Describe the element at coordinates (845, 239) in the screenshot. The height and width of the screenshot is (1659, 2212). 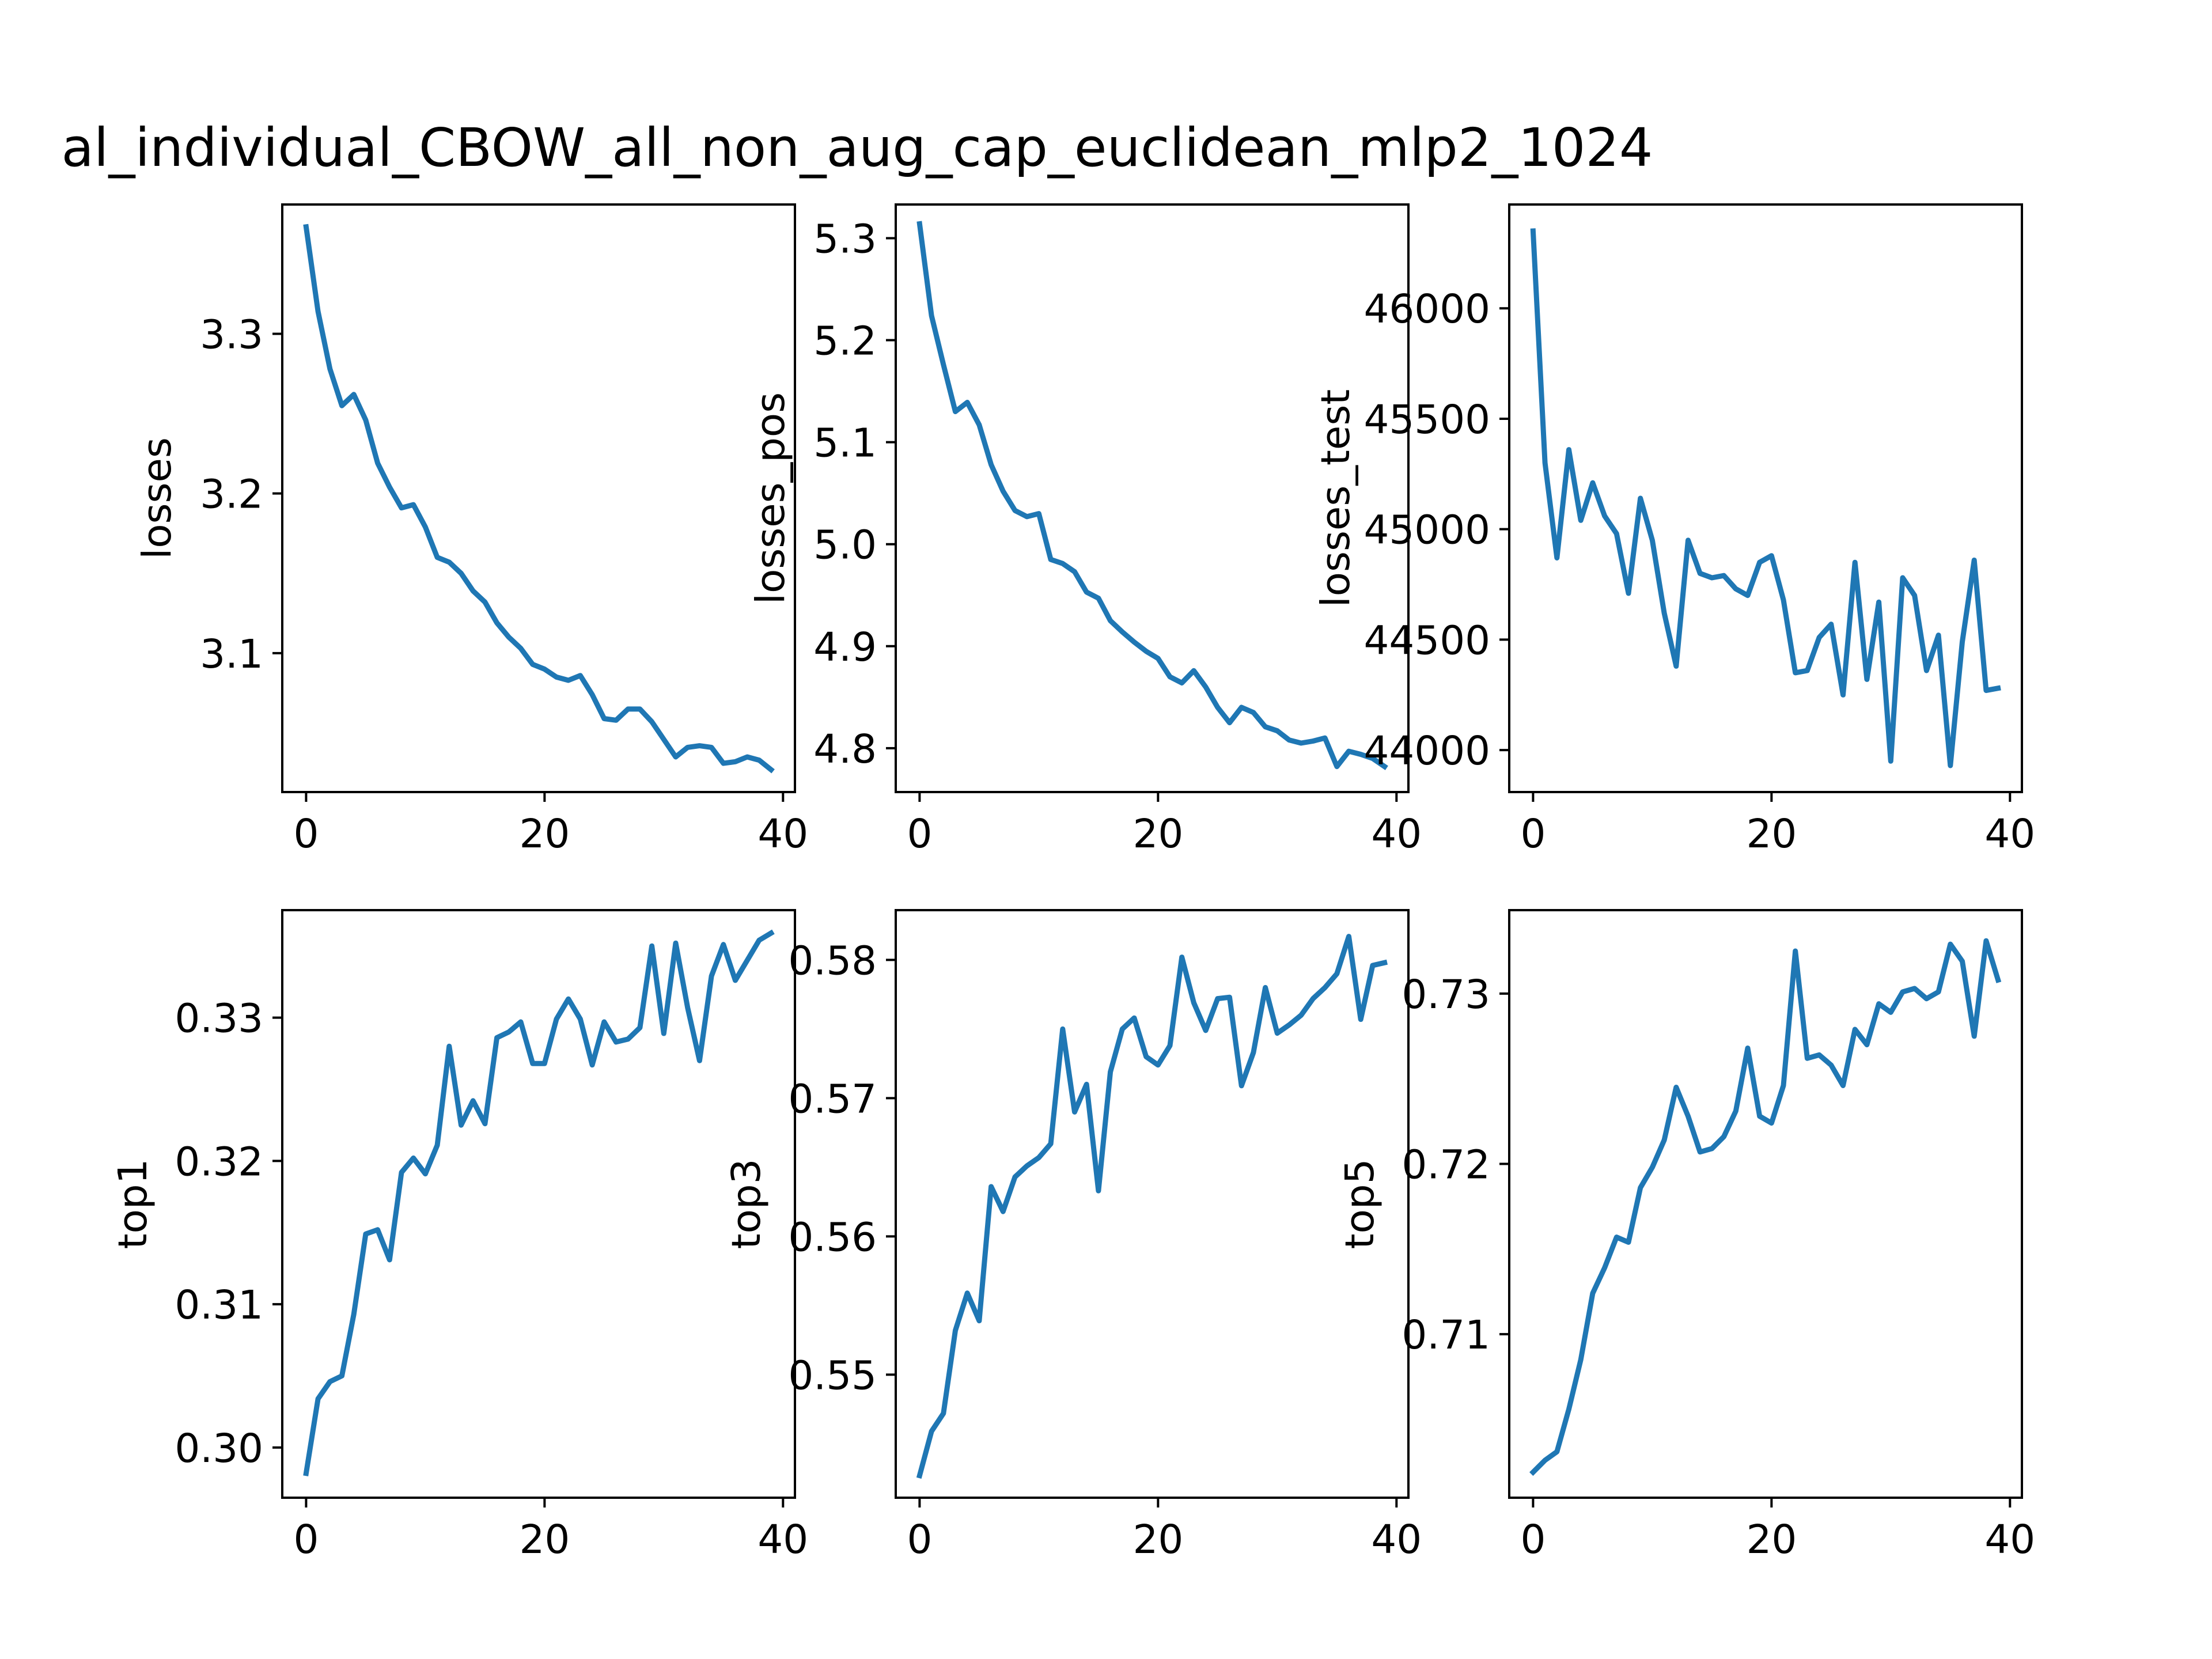
I see `y-tick-label: 5.3` at that location.